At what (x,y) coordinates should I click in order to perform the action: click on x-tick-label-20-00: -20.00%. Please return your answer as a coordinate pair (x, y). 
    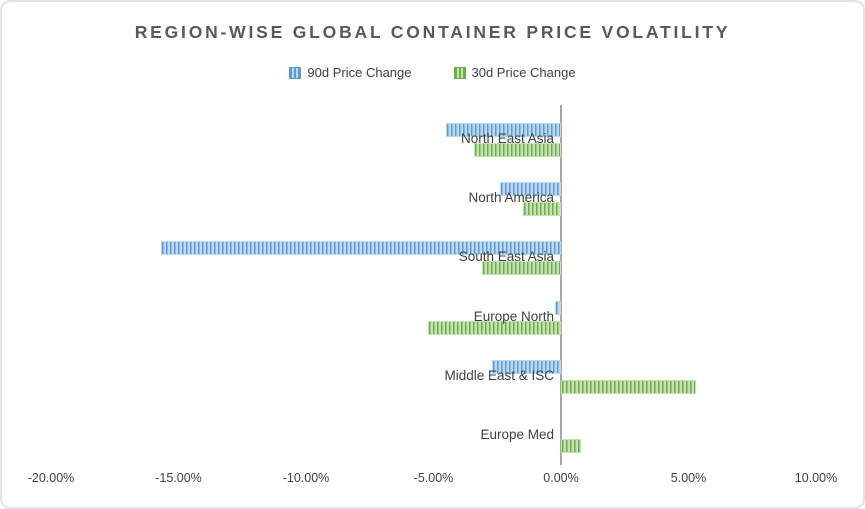
    Looking at the image, I should click on (51, 478).